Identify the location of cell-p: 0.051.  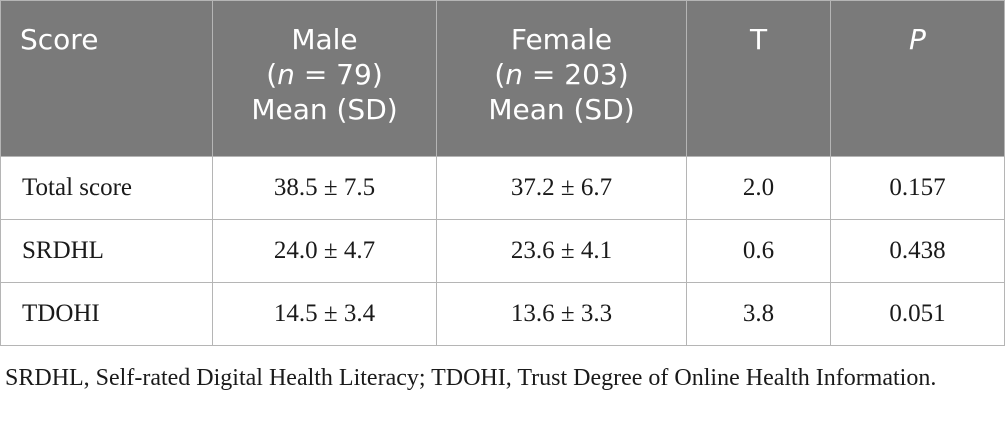
(917, 314).